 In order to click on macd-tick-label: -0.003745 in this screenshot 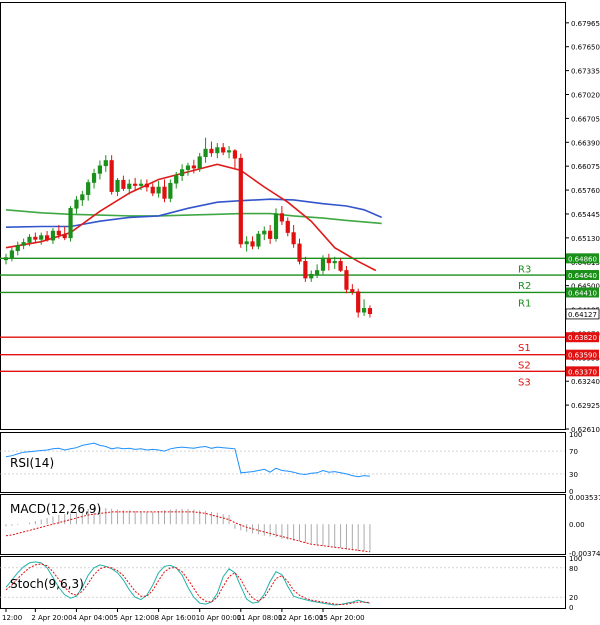, I will do `click(584, 554)`.